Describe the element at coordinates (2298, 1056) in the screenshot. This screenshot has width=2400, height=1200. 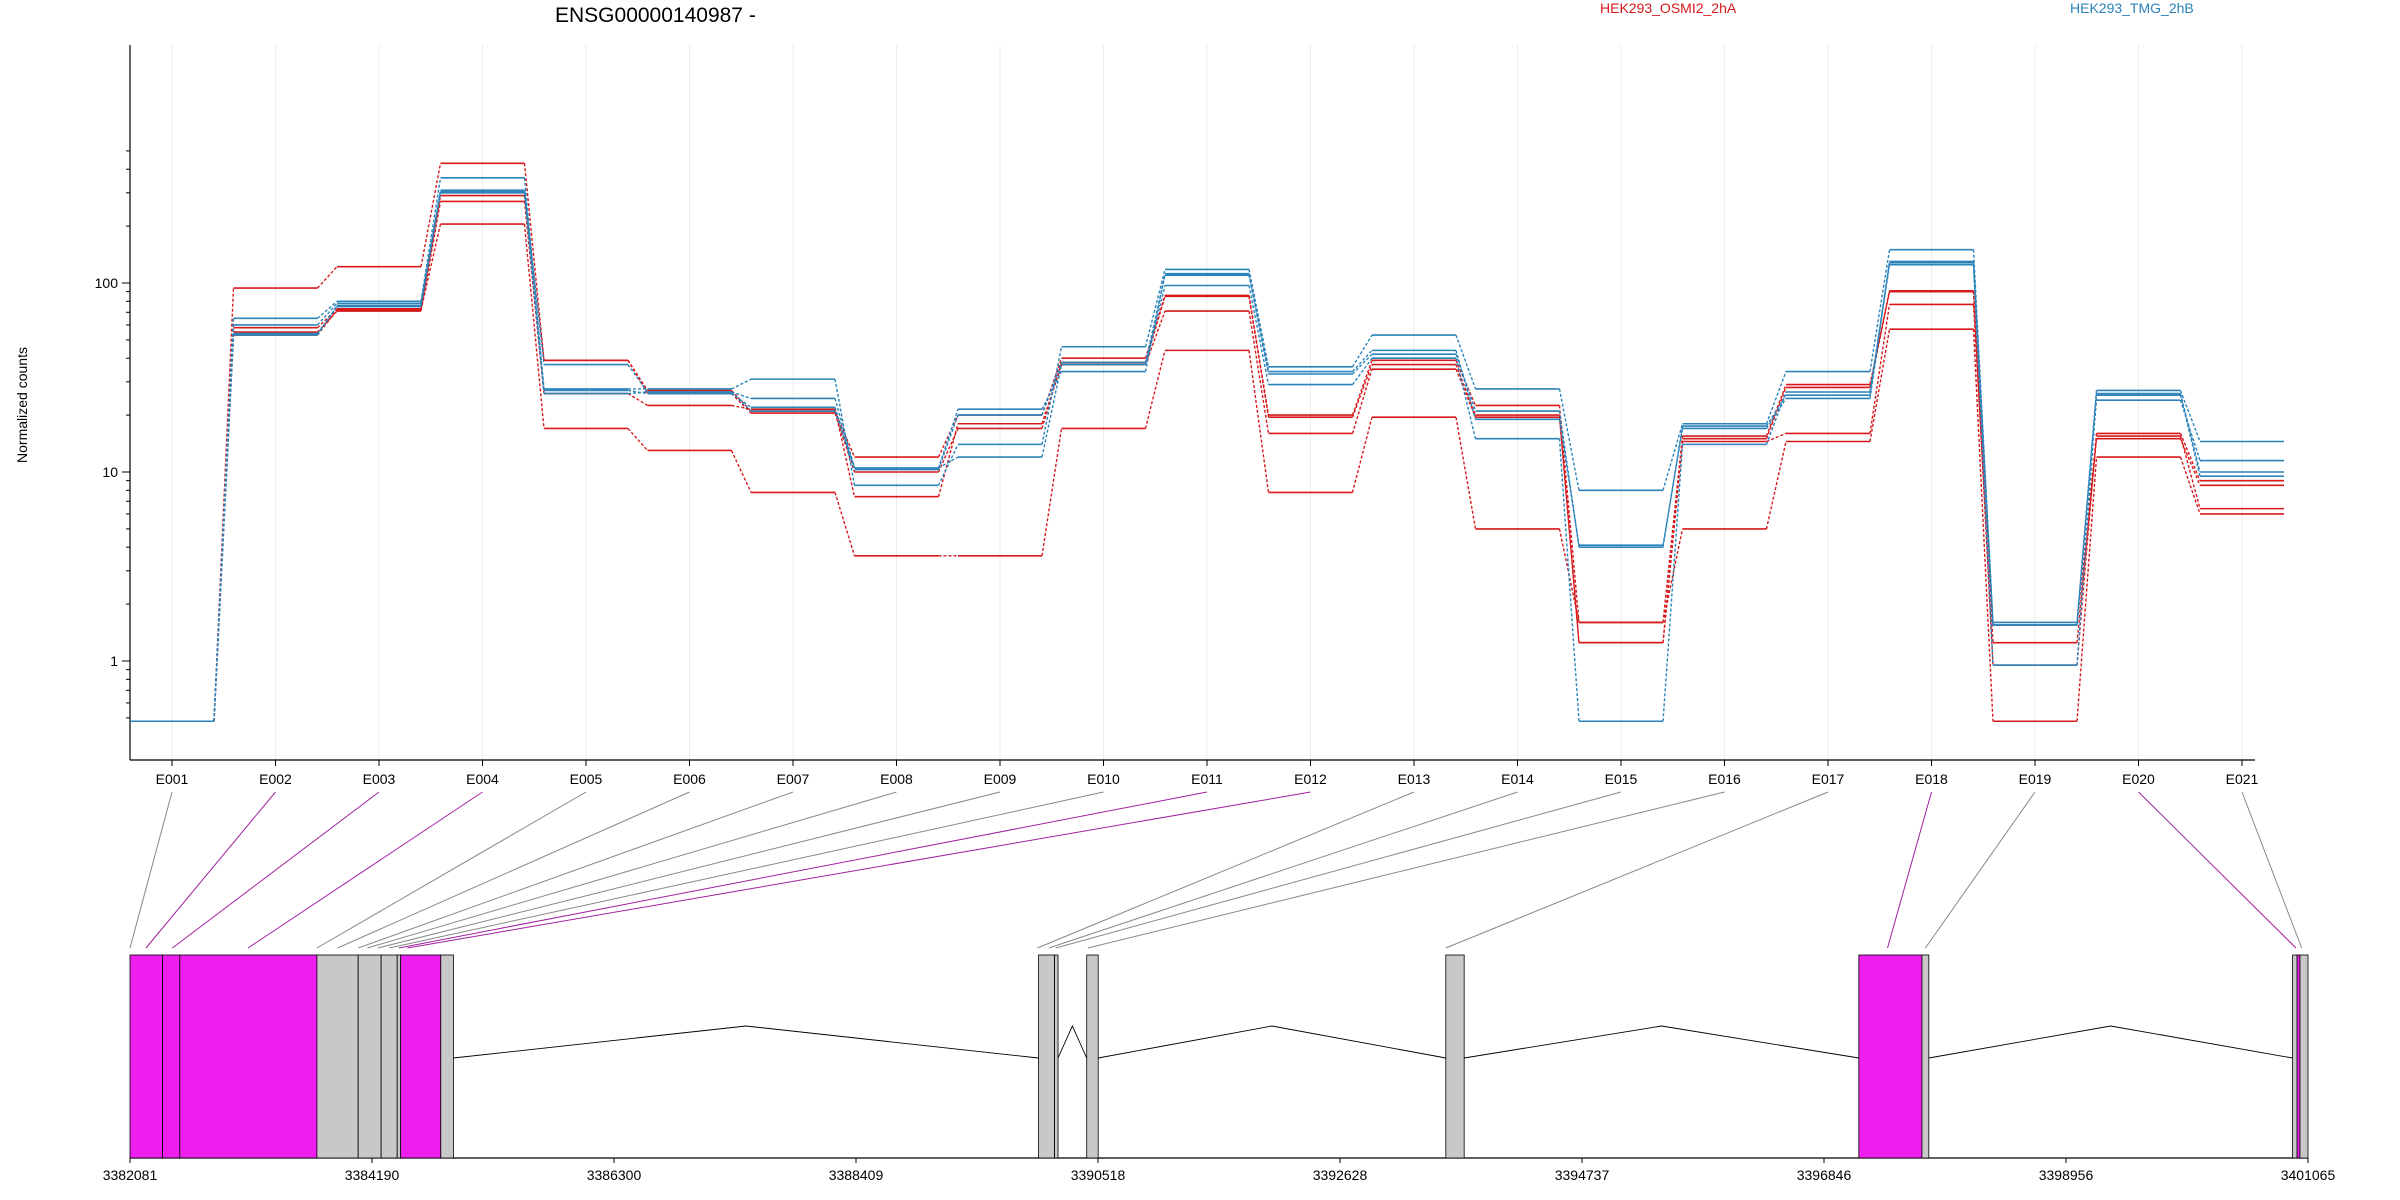
I see `exon-e017` at that location.